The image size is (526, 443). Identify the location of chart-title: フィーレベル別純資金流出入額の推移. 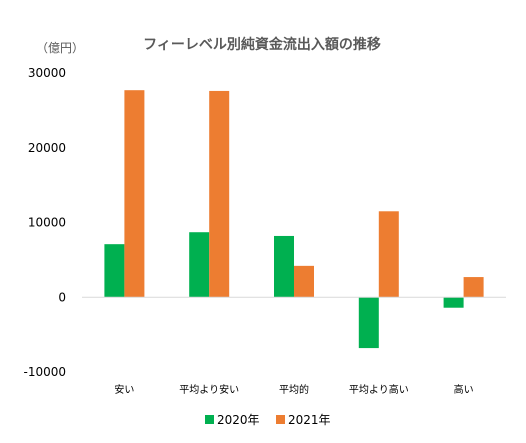
(262, 44).